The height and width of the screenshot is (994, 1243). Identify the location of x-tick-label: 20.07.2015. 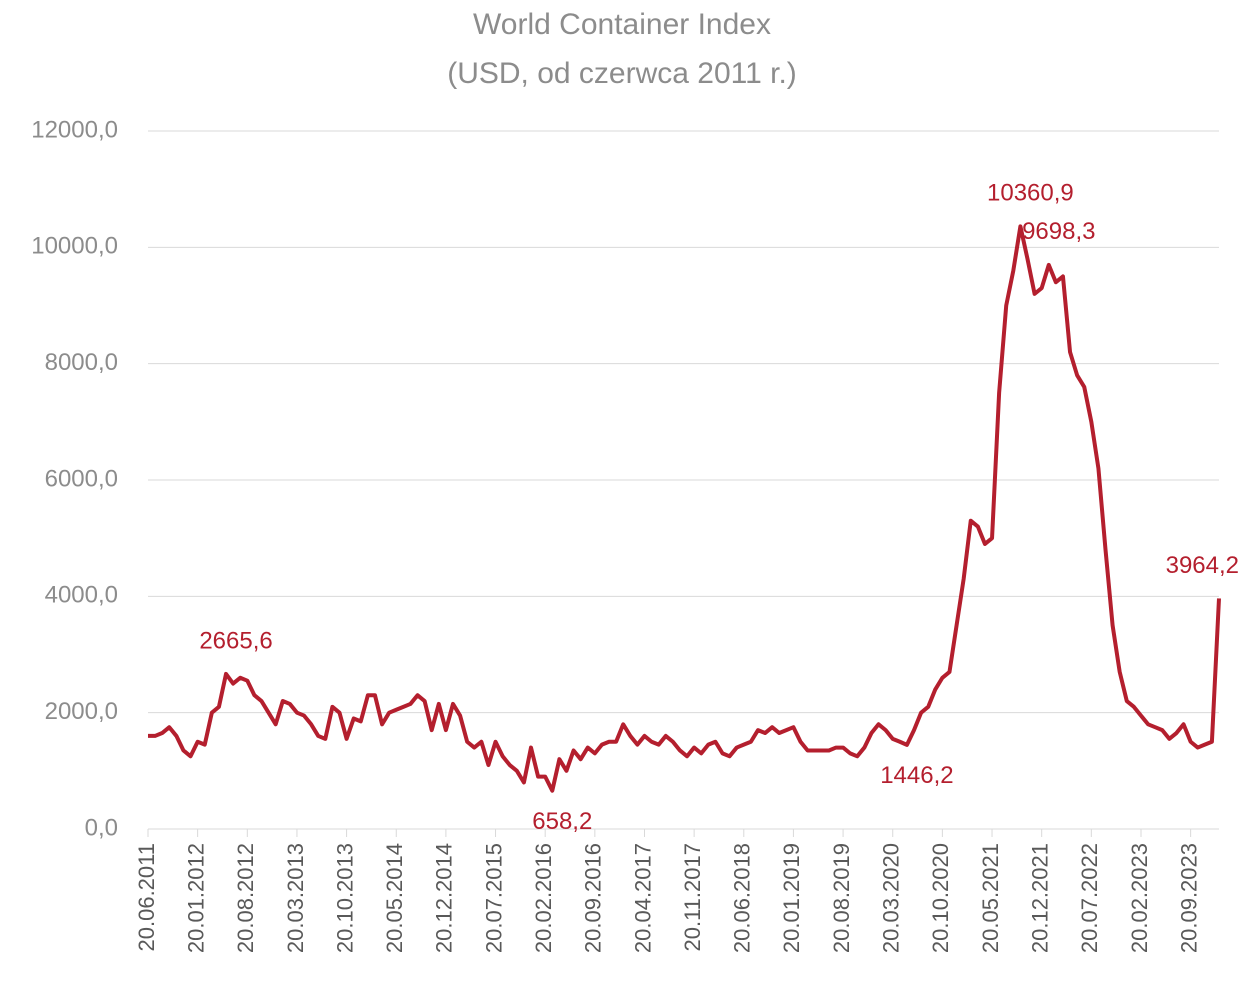
(493, 898).